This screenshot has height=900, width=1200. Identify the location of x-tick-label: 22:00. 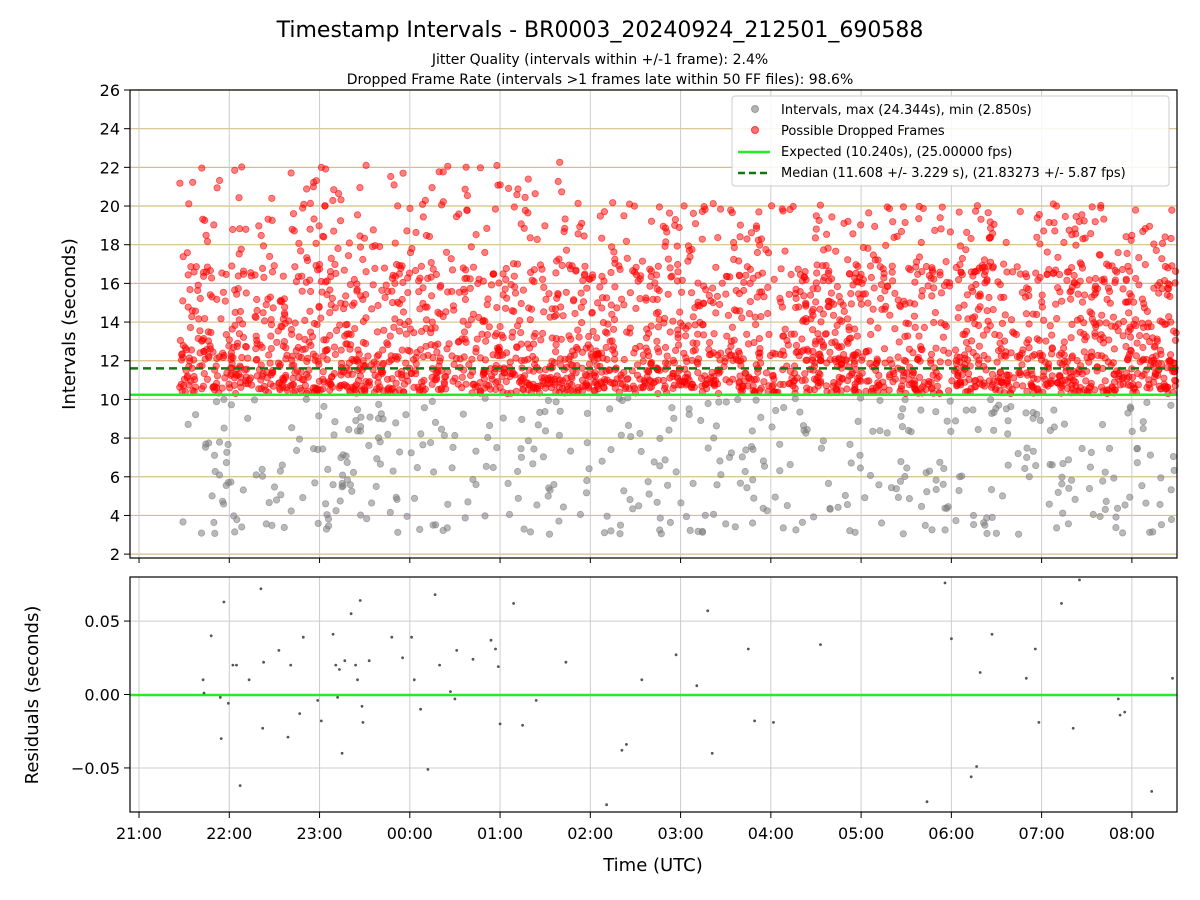
(229, 833).